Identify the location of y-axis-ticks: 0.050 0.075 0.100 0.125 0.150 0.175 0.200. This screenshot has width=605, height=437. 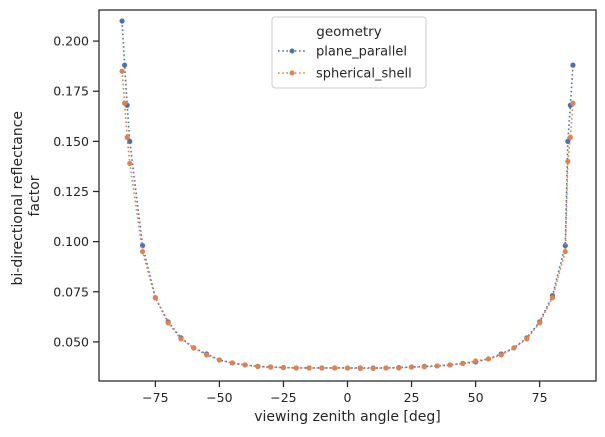
(76, 191).